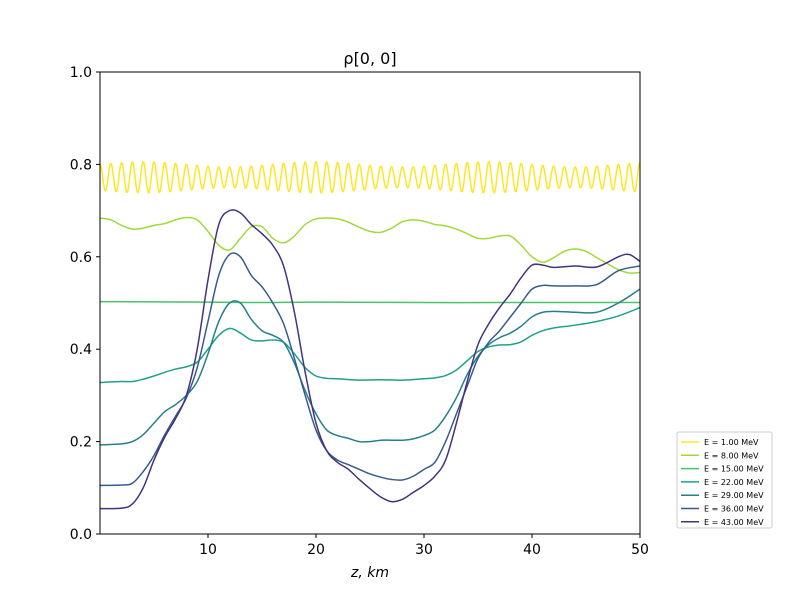 The width and height of the screenshot is (800, 600). What do you see at coordinates (369, 573) in the screenshot?
I see `x-axis-label: z, km` at bounding box center [369, 573].